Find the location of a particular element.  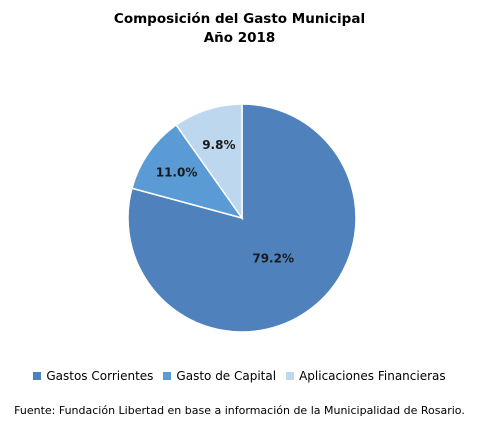

legend-label-3: Aplicaciones Financieras is located at coordinates (372, 376).